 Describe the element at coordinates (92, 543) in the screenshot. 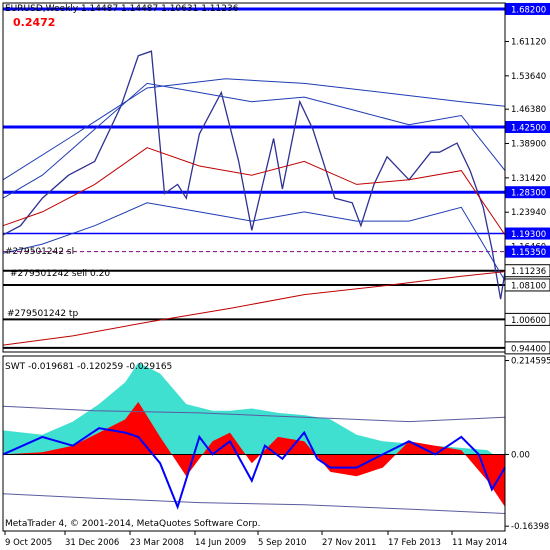

I see `time-axis-label: 31 Dec 2006` at that location.